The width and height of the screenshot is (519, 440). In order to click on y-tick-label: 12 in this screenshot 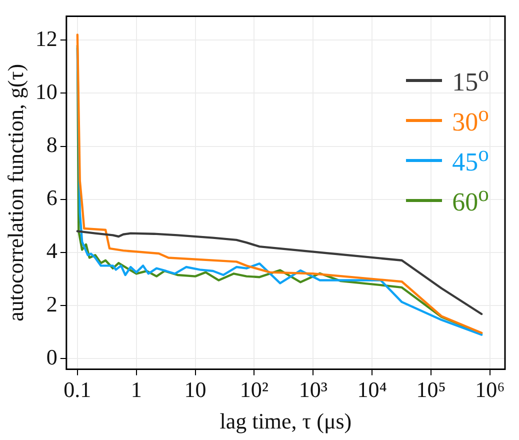, I will do `click(46, 38)`.